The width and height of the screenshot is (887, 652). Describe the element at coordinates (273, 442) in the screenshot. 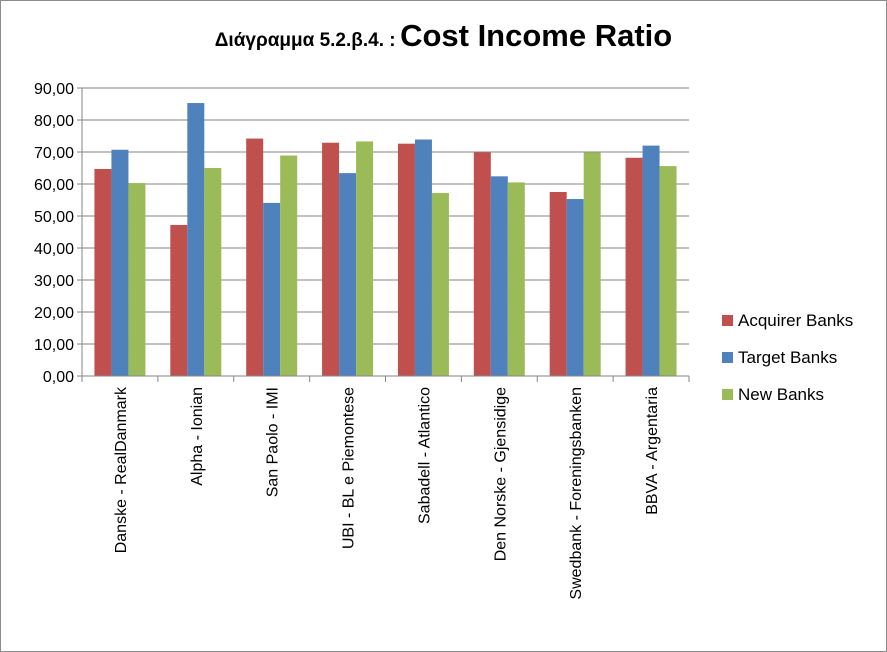

I see `x-tick-label: San Paolo - IMI` at that location.